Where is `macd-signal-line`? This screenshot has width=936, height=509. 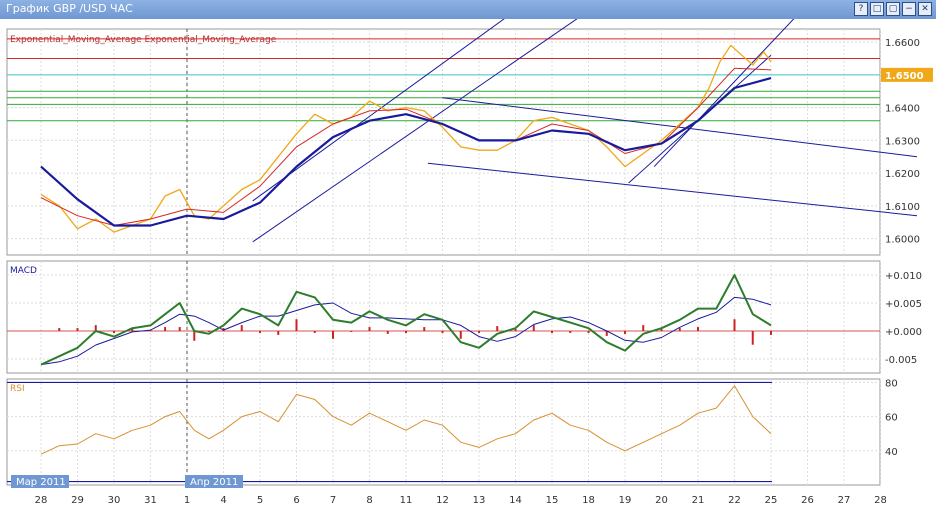 macd-signal-line is located at coordinates (406, 331).